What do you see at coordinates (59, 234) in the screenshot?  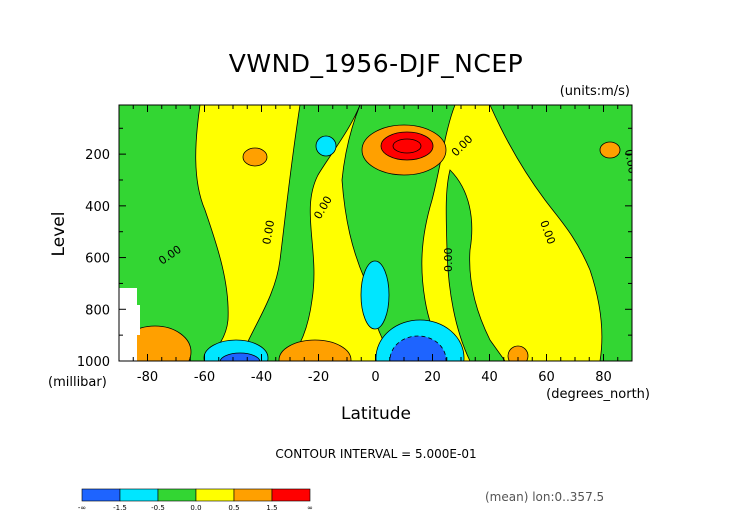 I see `y-axis-label: Level` at bounding box center [59, 234].